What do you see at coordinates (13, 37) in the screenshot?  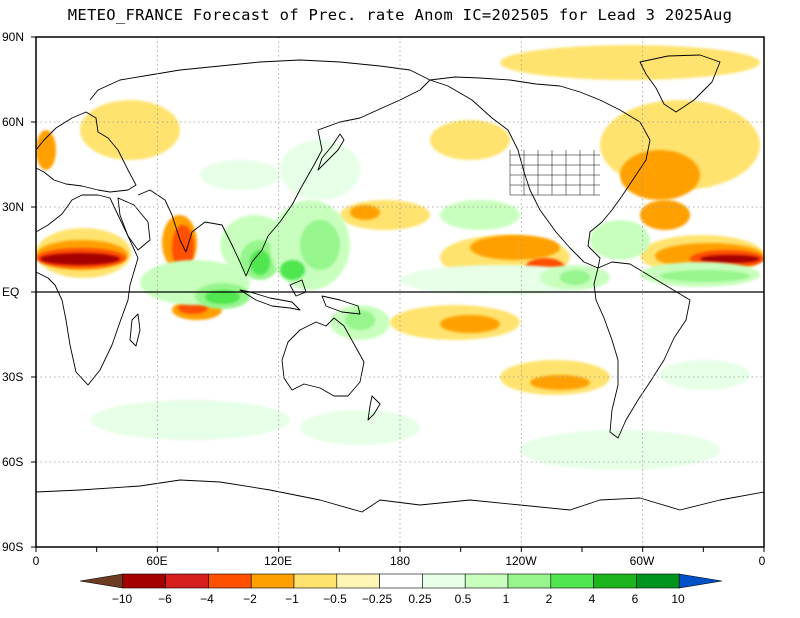 I see `lat-label-90n: 90N` at bounding box center [13, 37].